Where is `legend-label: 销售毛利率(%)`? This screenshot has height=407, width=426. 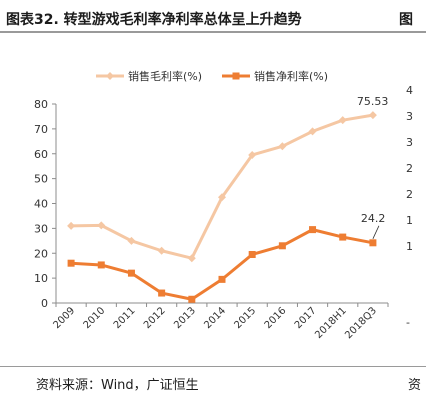
legend-label: 销售毛利率(%) is located at coordinates (165, 76).